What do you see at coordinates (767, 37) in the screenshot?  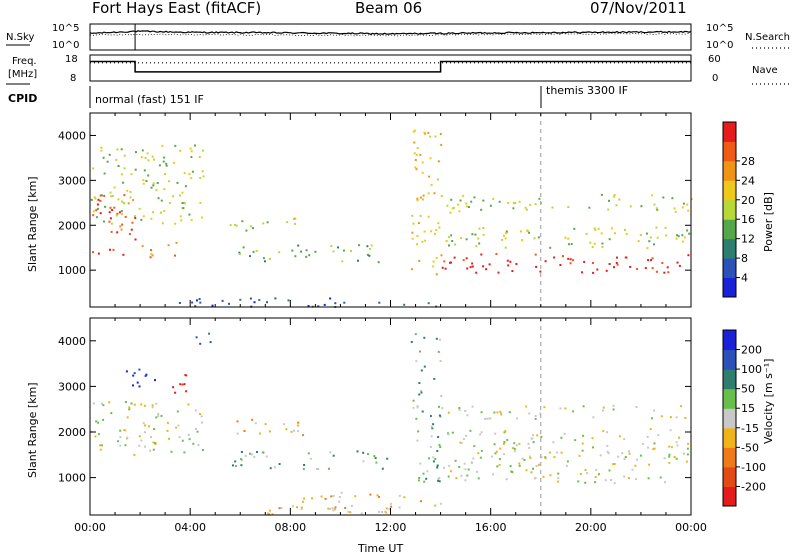 I see `nsearch-label: N.Search` at bounding box center [767, 37].